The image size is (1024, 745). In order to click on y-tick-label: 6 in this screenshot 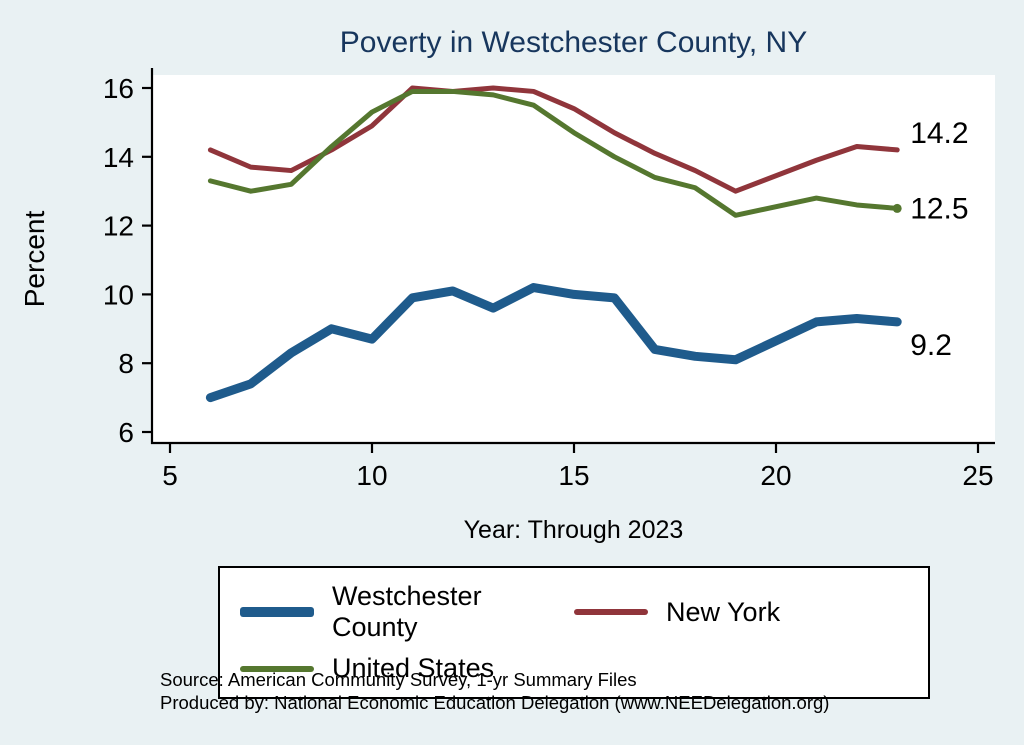, I will do `click(126, 432)`.